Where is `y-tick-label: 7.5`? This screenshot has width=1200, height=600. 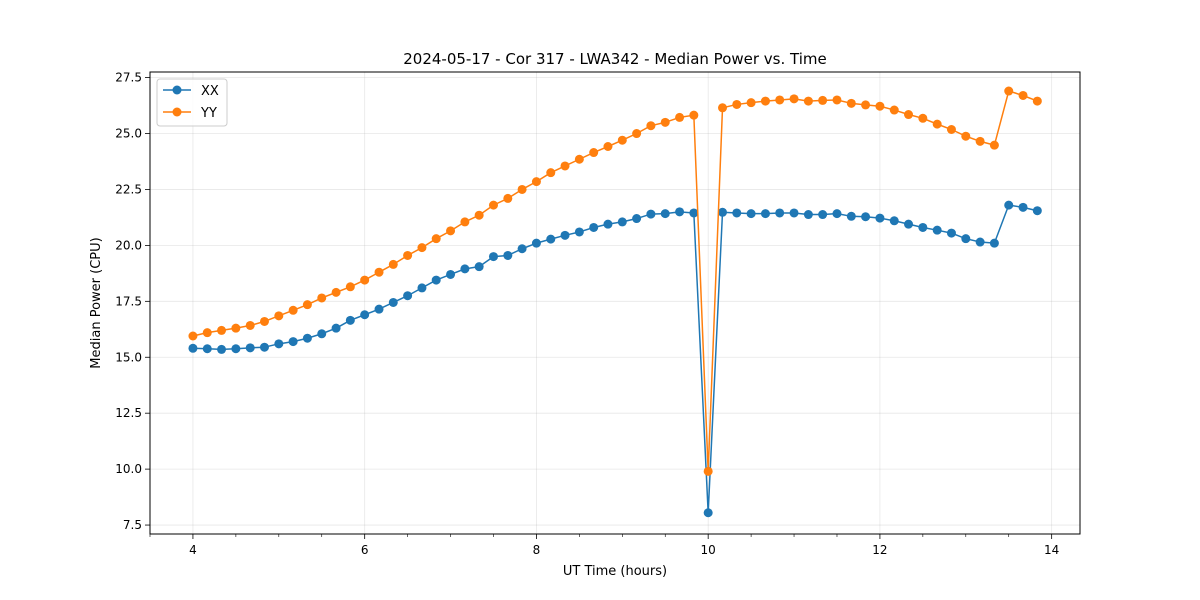
y-tick-label: 7.5 is located at coordinates (132, 525).